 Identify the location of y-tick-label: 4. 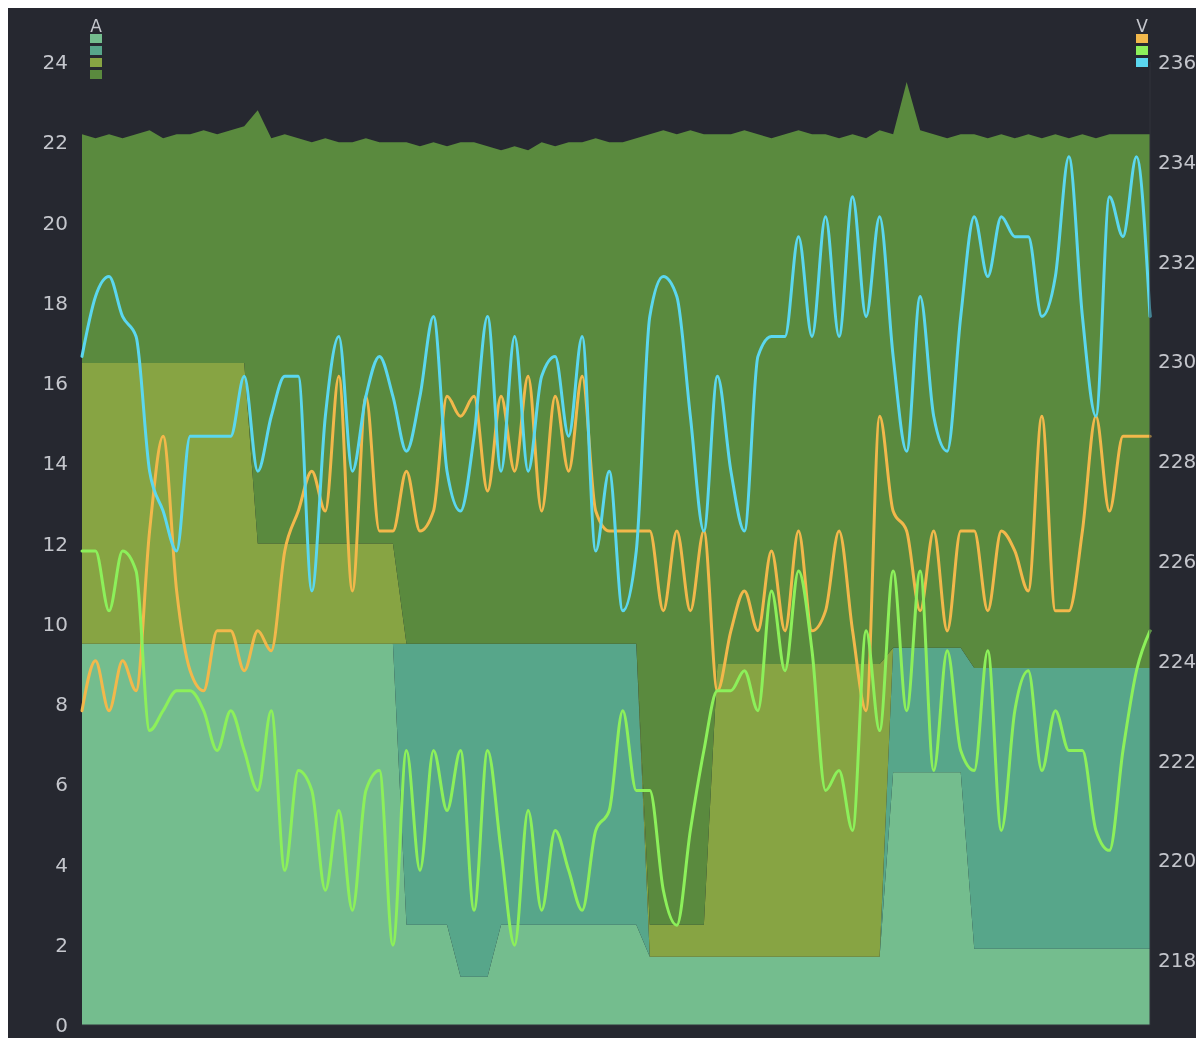
(61, 864).